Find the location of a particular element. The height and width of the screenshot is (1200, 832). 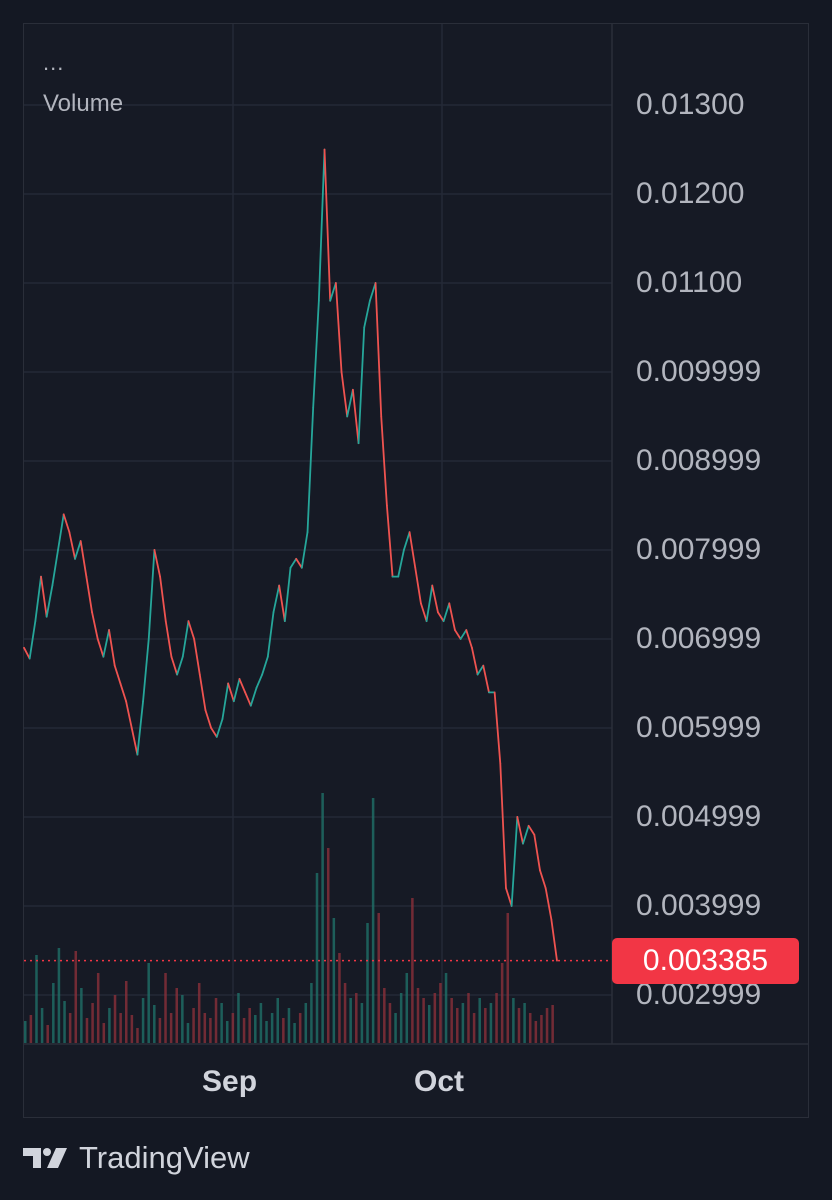

x-tick-label: Oct is located at coordinates (439, 1081).